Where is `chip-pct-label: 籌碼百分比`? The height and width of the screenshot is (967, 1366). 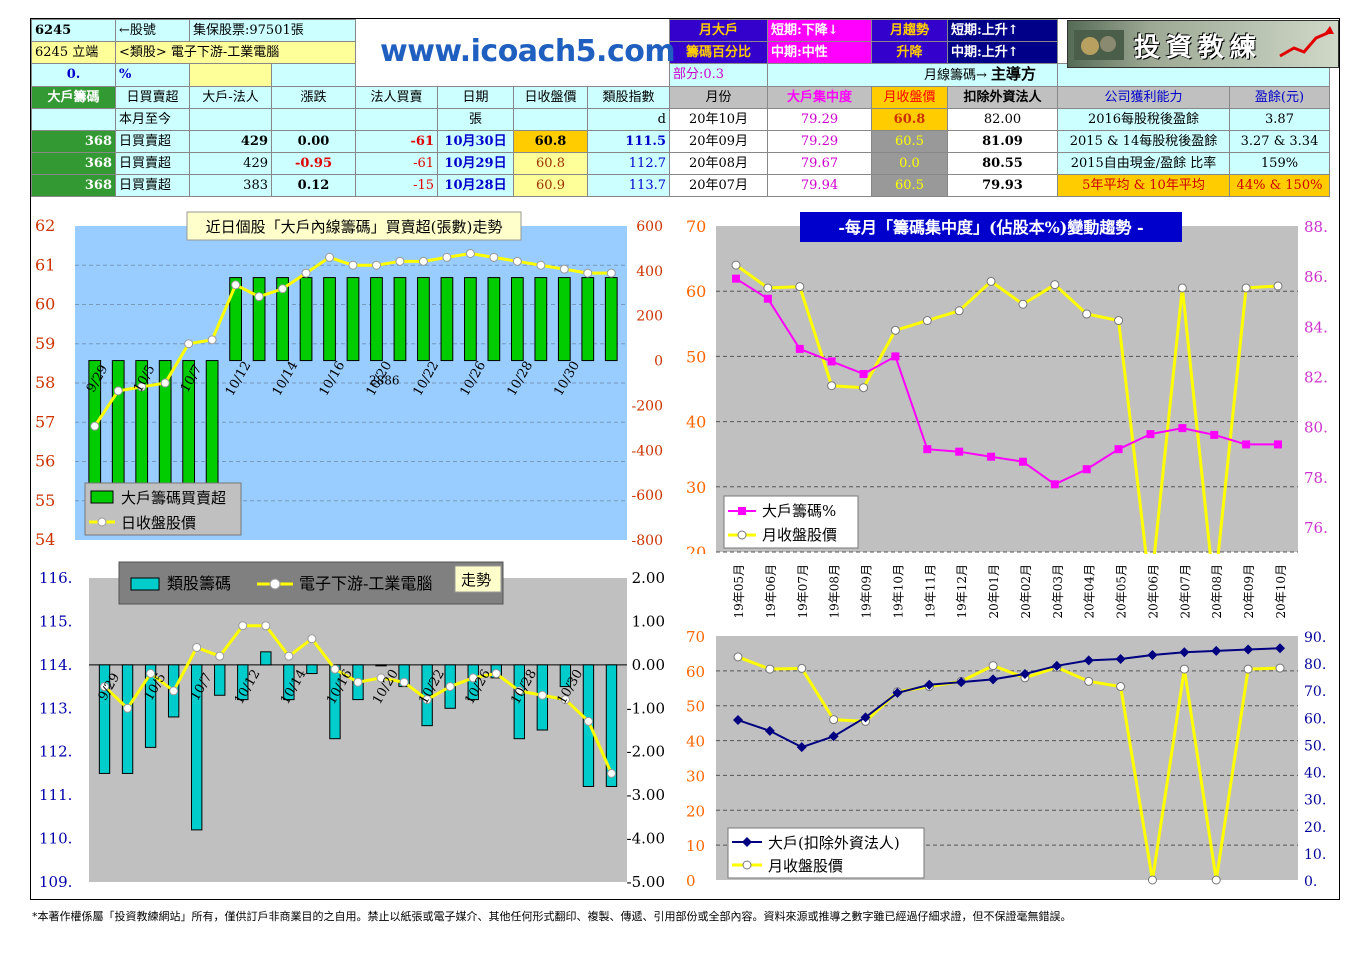 chip-pct-label: 籌碼百分比 is located at coordinates (718, 52).